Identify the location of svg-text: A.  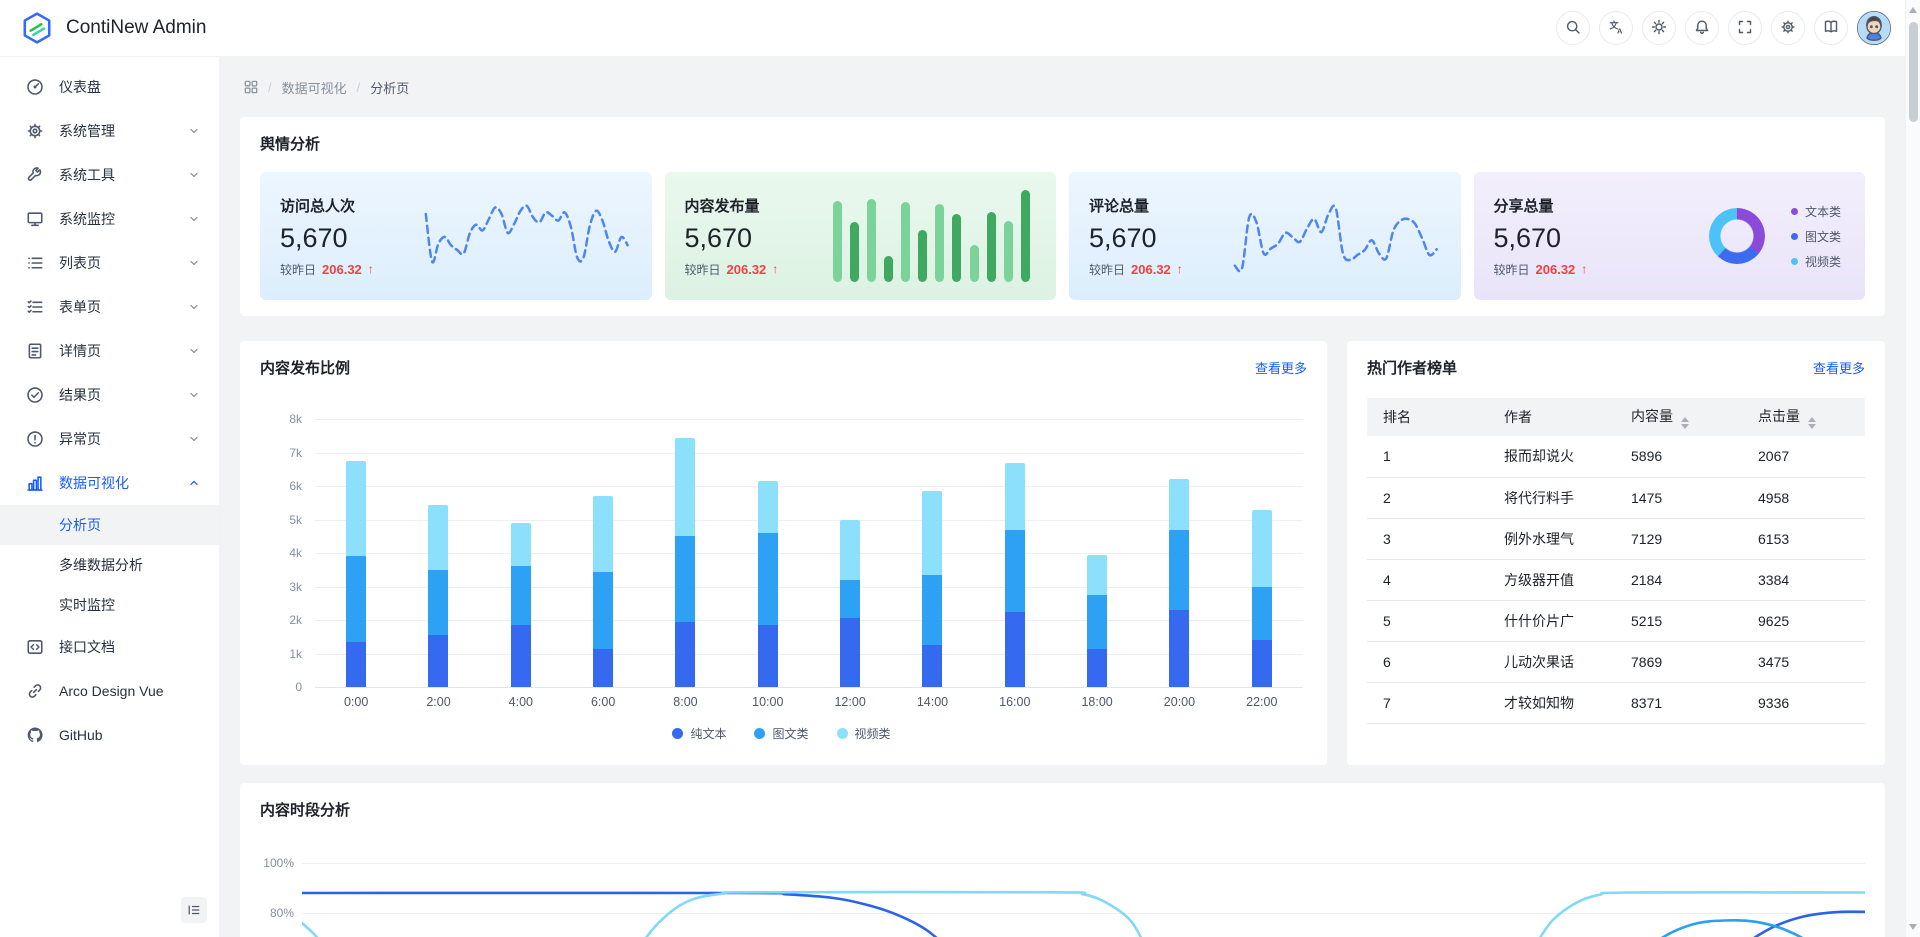
(1620, 30).